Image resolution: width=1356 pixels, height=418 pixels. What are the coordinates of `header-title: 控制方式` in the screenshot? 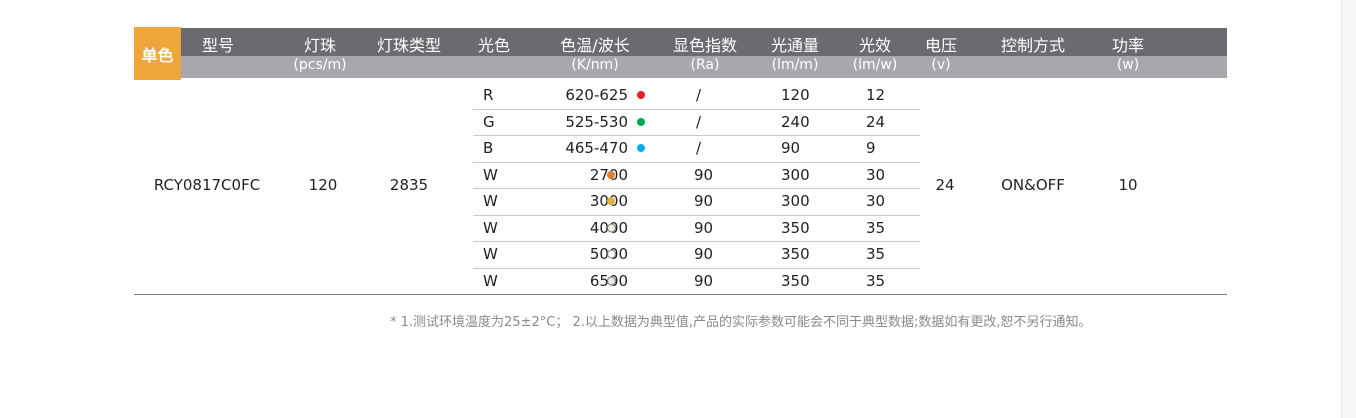 It's located at (1033, 45).